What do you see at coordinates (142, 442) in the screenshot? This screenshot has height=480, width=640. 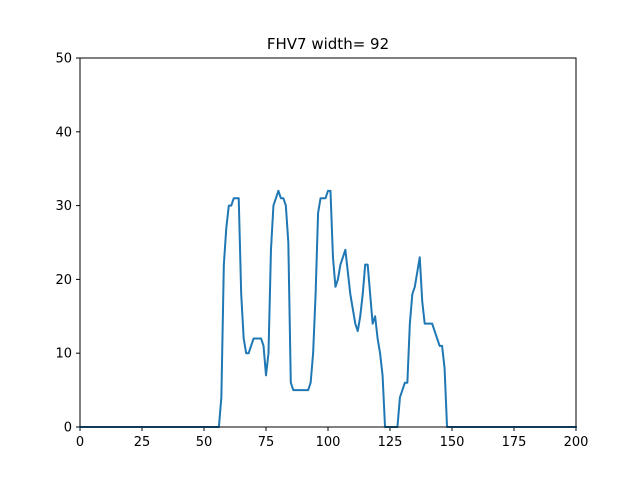 I see `x-tick-label: 25` at bounding box center [142, 442].